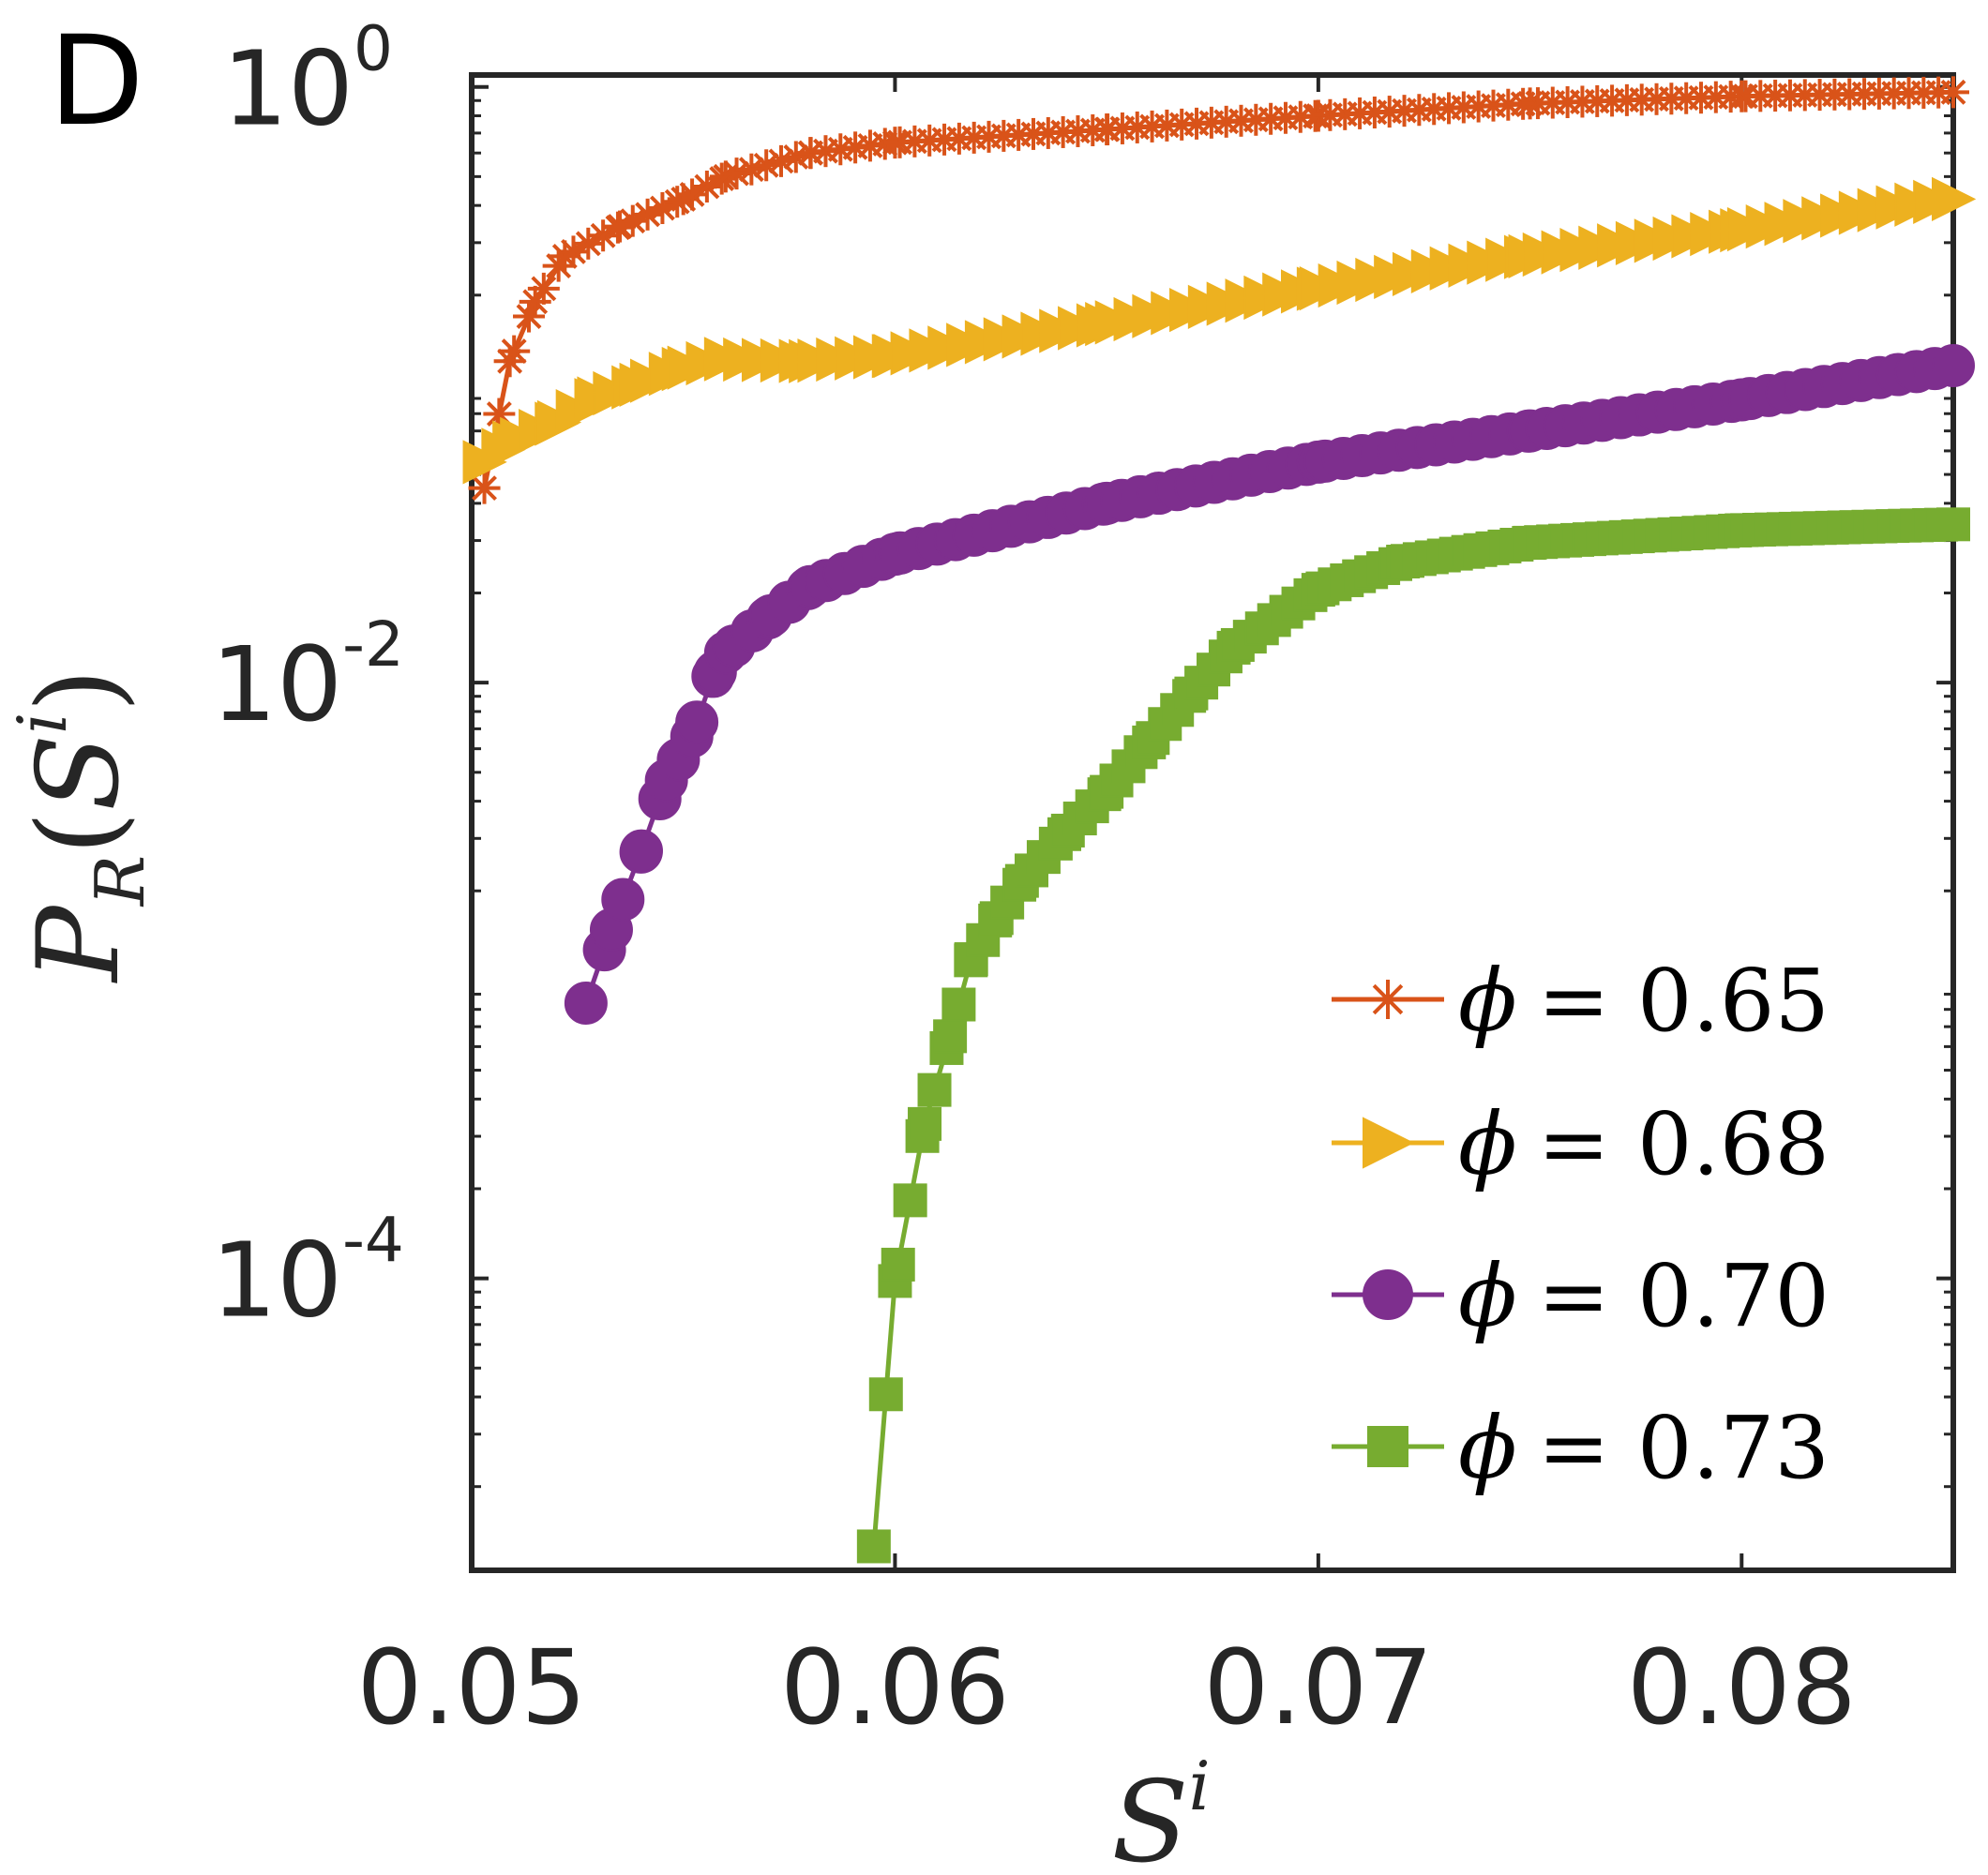 This screenshot has width=1988, height=1875. Describe the element at coordinates (1684, 1448) in the screenshot. I see `legend-value: = 0.73` at that location.